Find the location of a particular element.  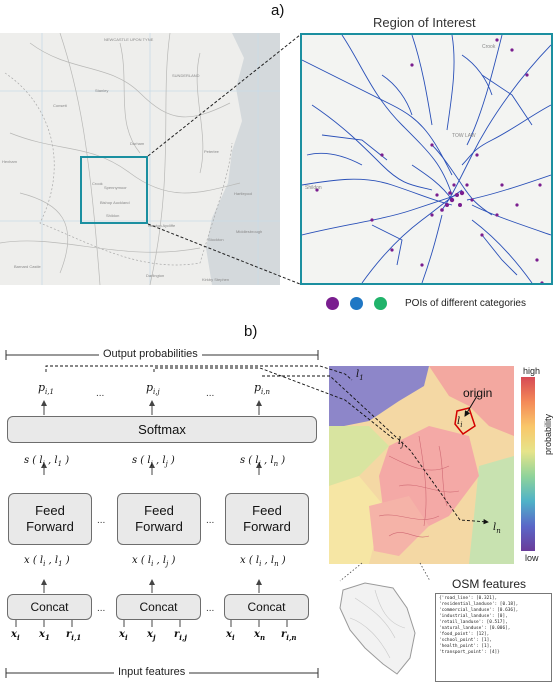

map-place: NEWCASTLE UPON TYNE is located at coordinates (129, 39).